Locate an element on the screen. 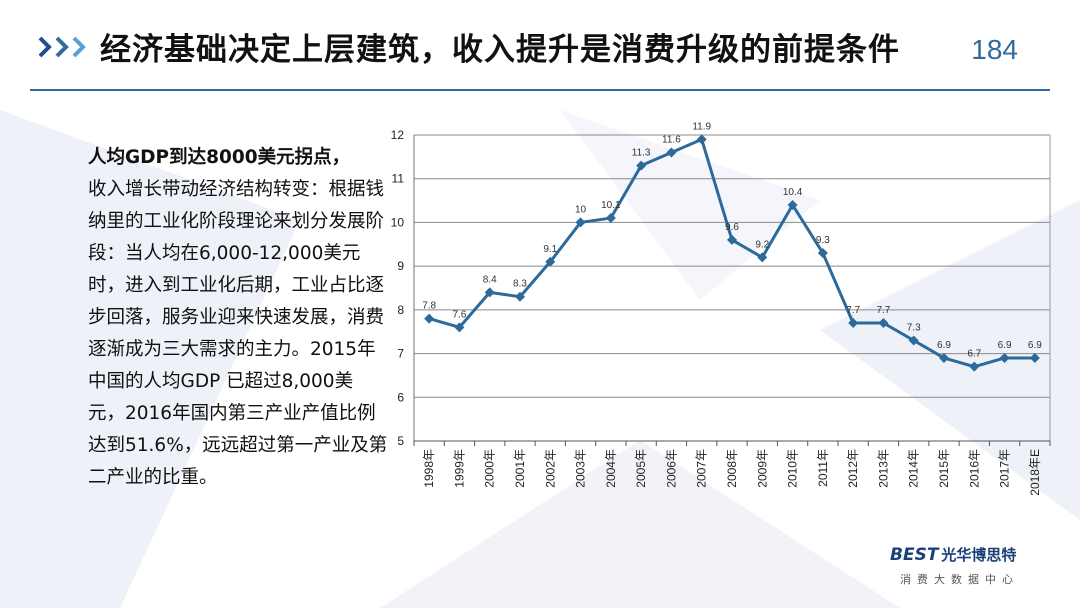 The width and height of the screenshot is (1080, 608). data-label: 11.3 is located at coordinates (641, 153).